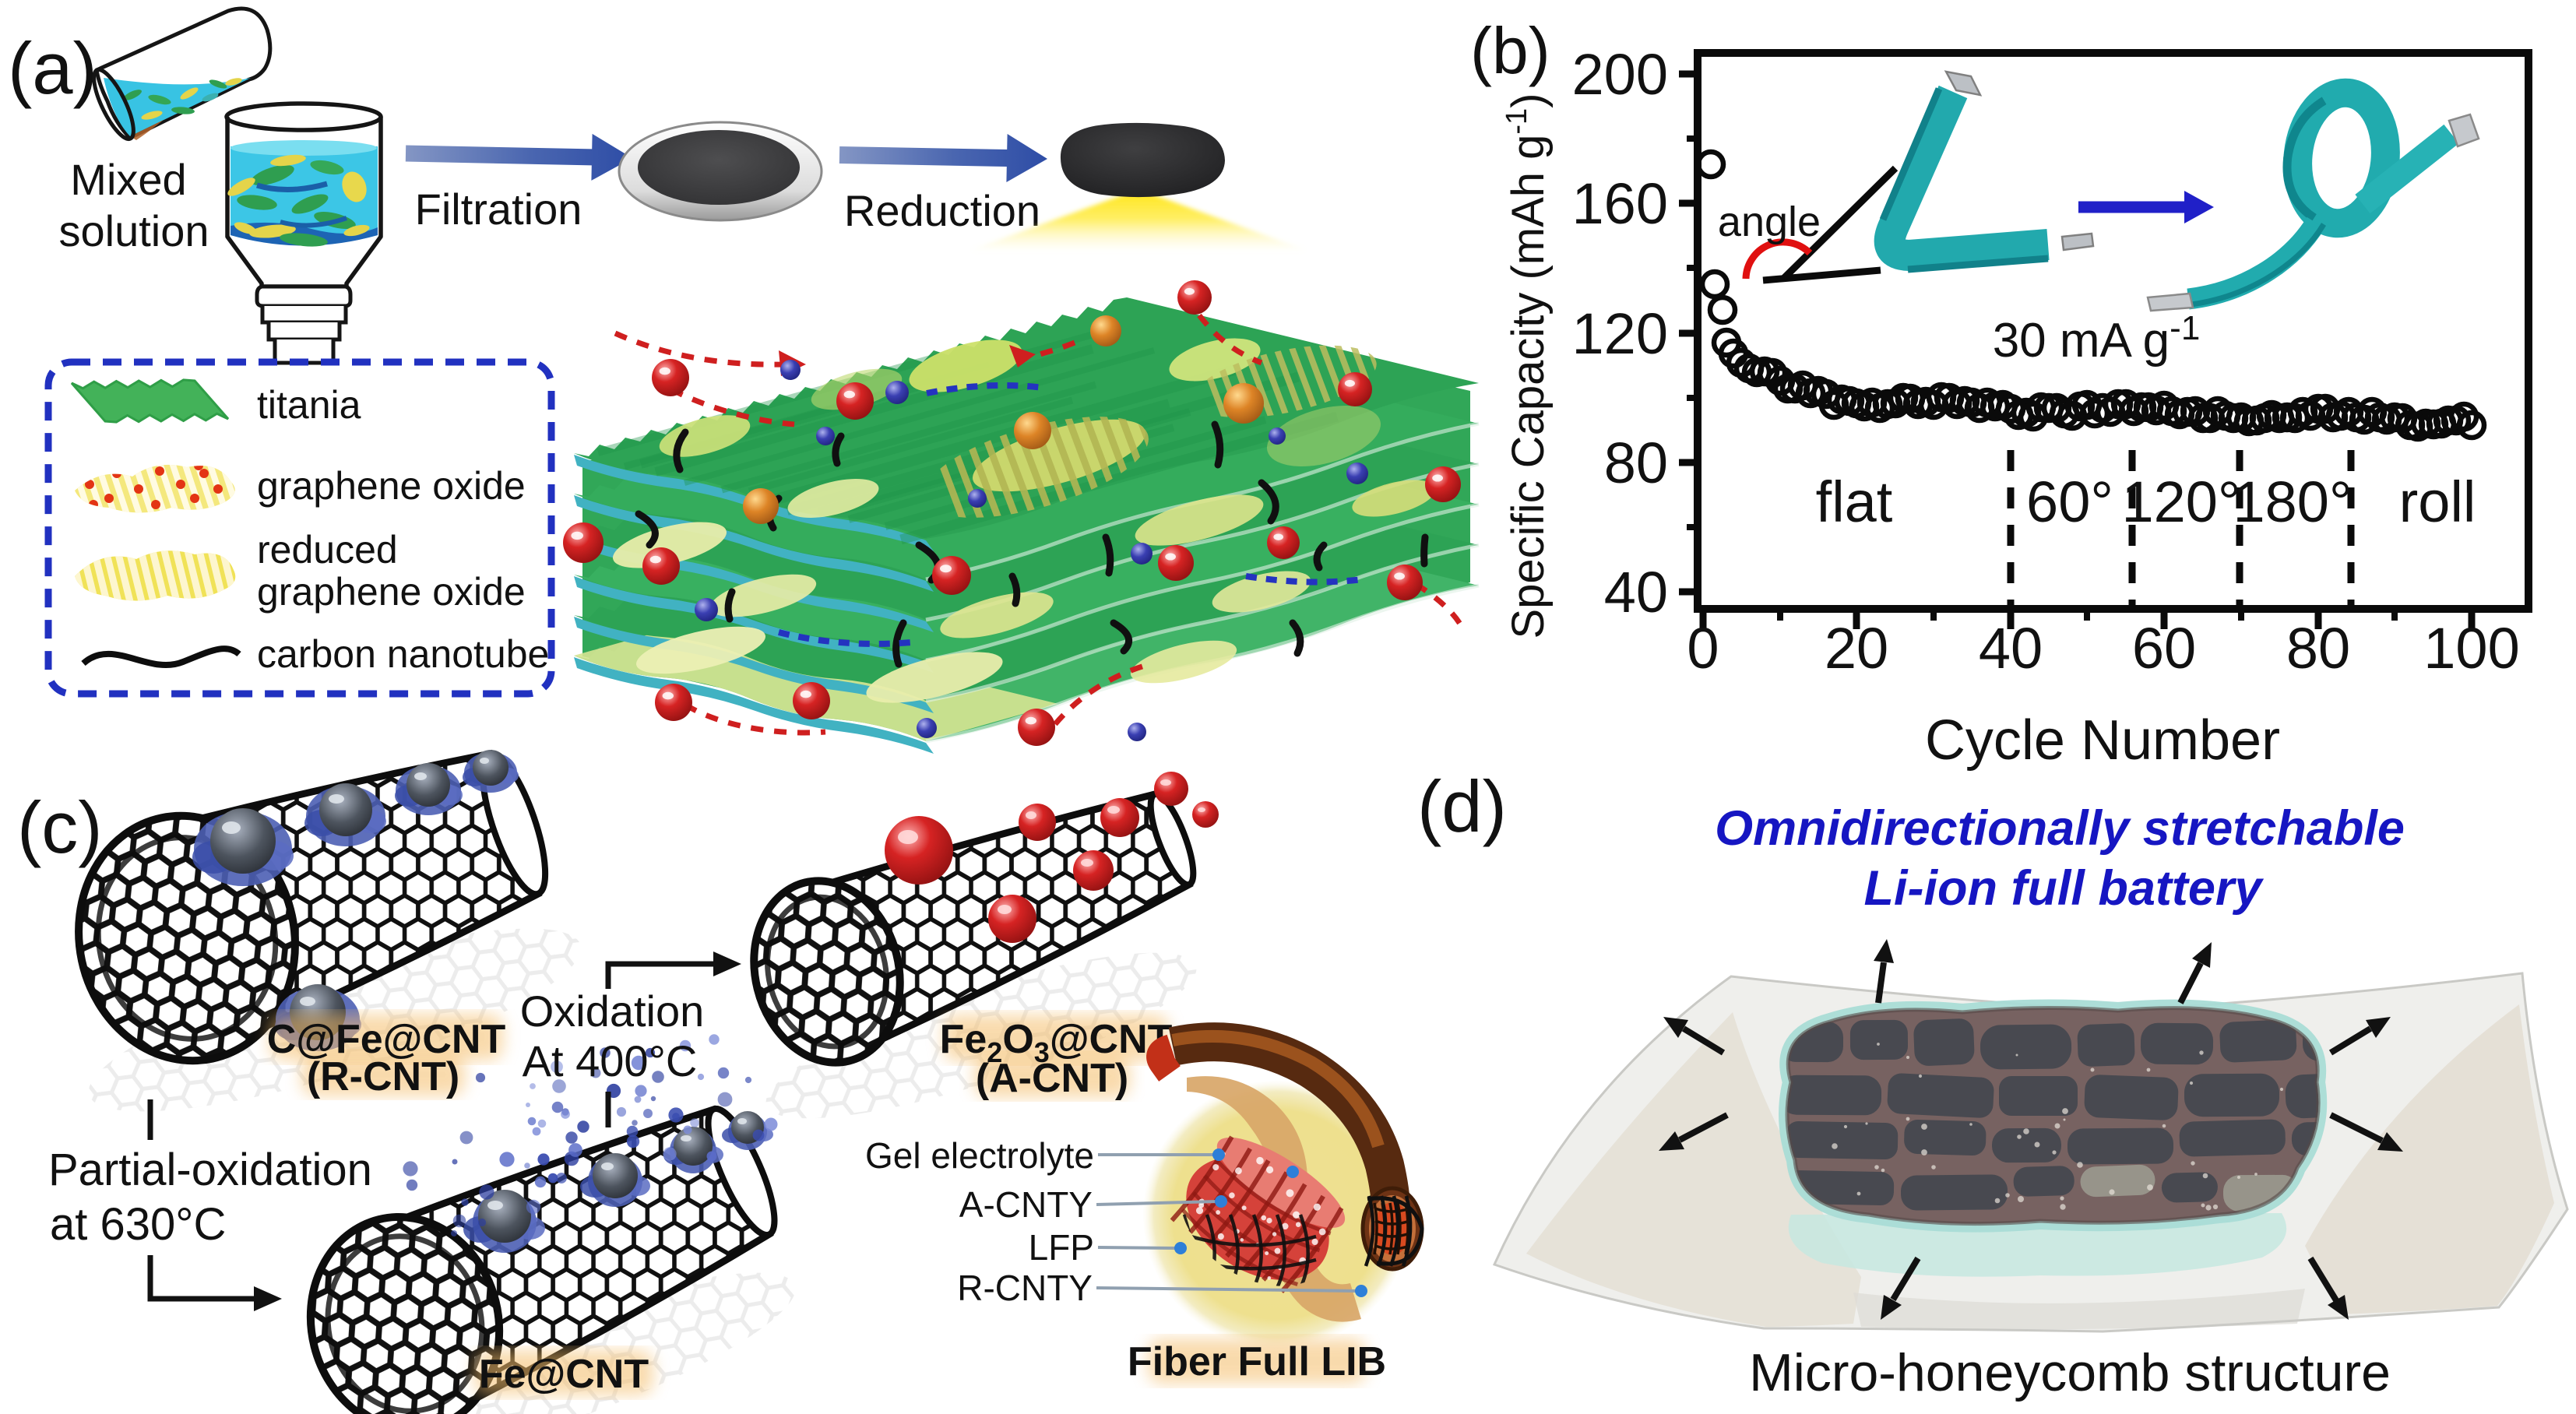 The height and width of the screenshot is (1414, 2576). What do you see at coordinates (610, 1060) in the screenshot?
I see `svg-text: At 400°C` at bounding box center [610, 1060].